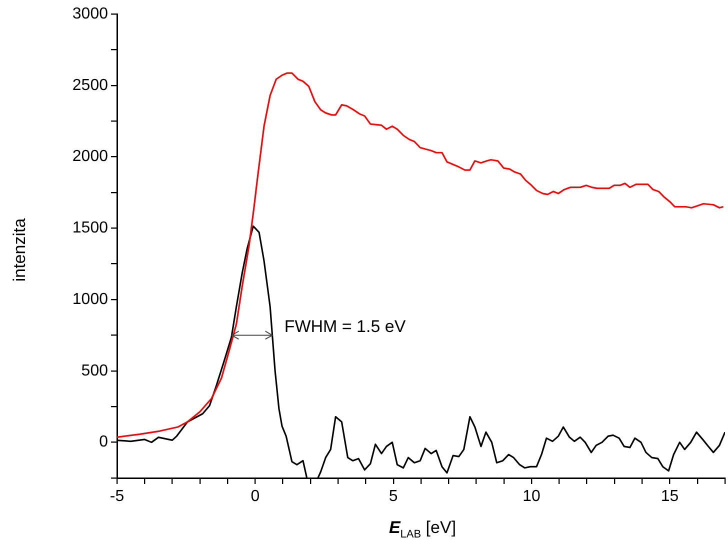 The width and height of the screenshot is (728, 550). What do you see at coordinates (90, 85) in the screenshot?
I see `y-tick-label: 2500` at bounding box center [90, 85].